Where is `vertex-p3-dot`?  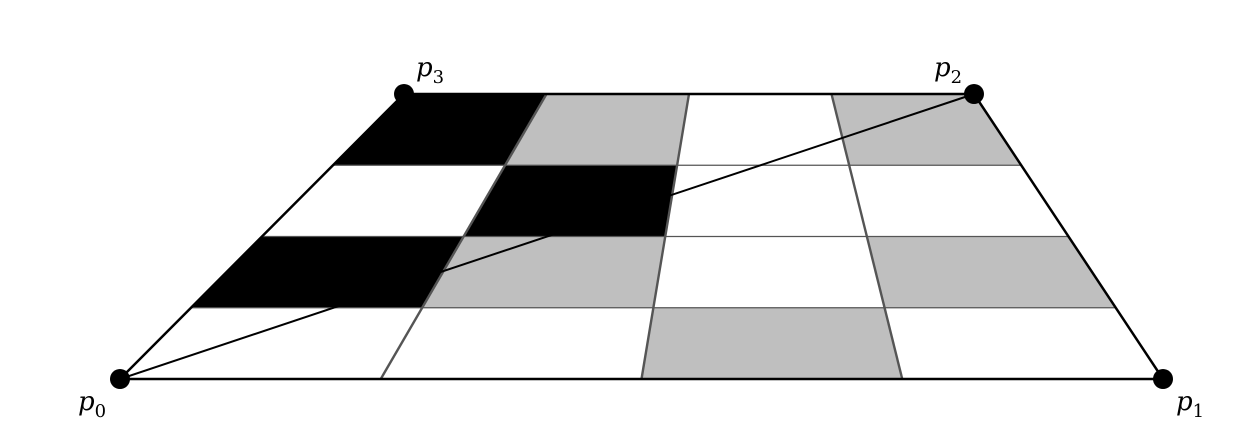 vertex-p3-dot is located at coordinates (404, 94).